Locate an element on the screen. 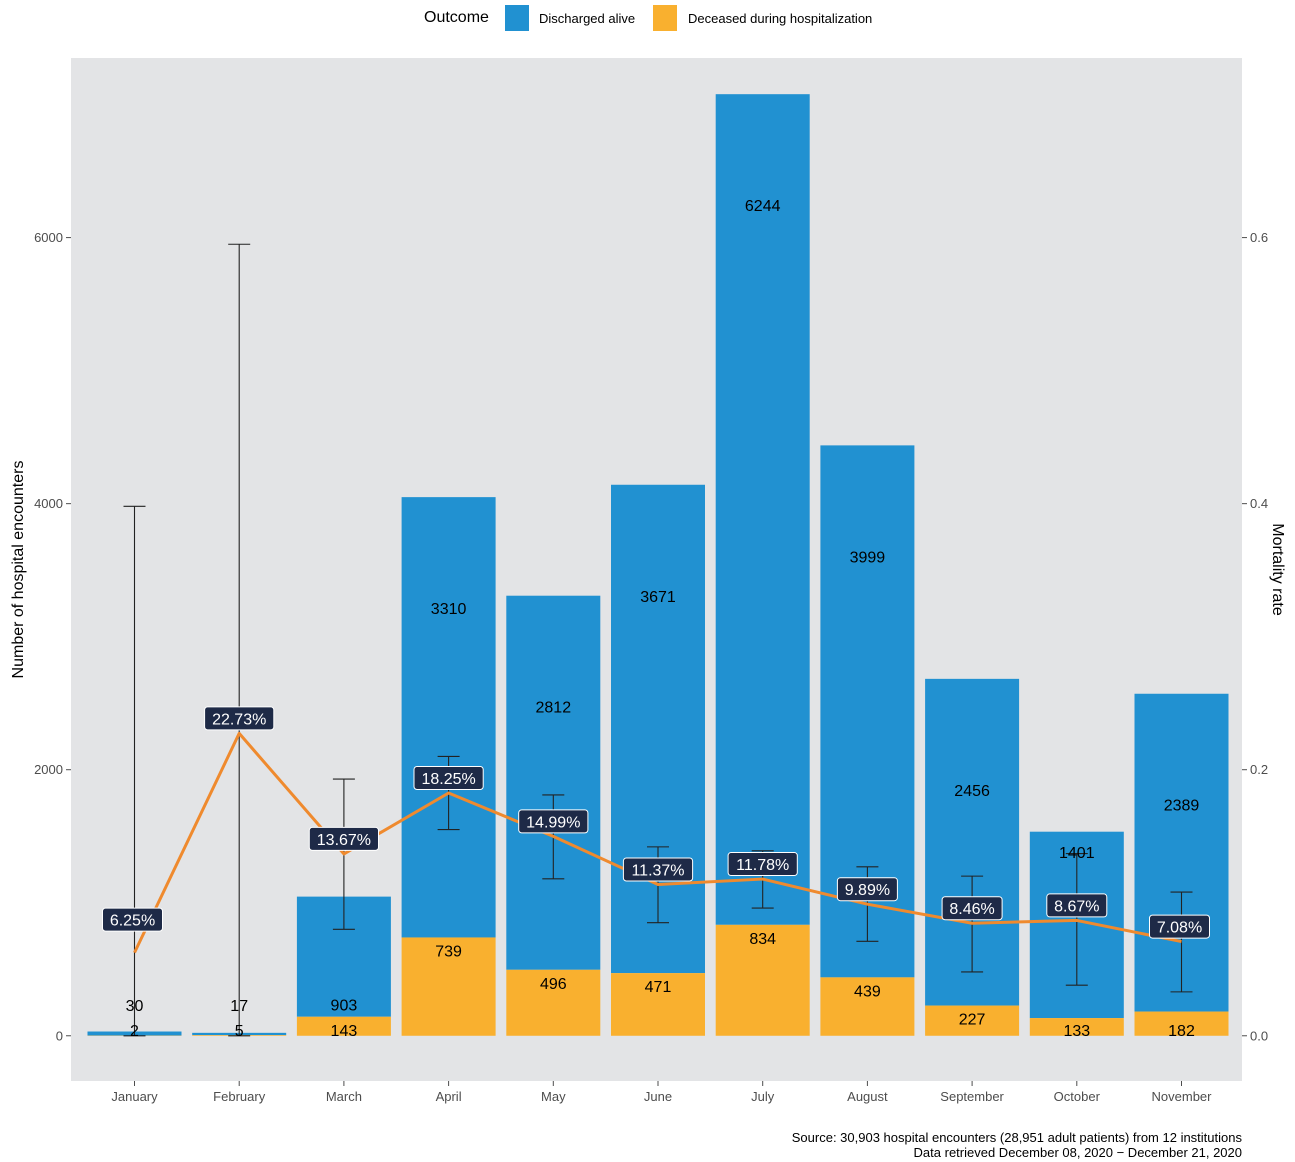 This screenshot has height=1162, width=1295. label-discharged-7: 3999 is located at coordinates (868, 557).